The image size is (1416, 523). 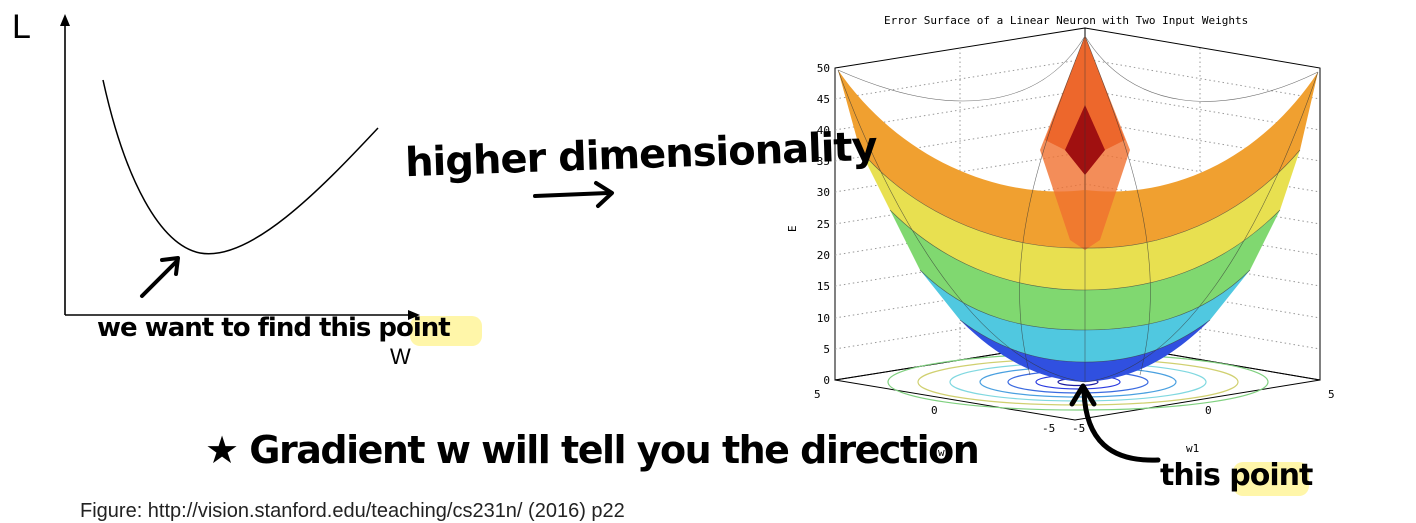 I want to click on dimension-arrow-head, so click(x=604, y=194).